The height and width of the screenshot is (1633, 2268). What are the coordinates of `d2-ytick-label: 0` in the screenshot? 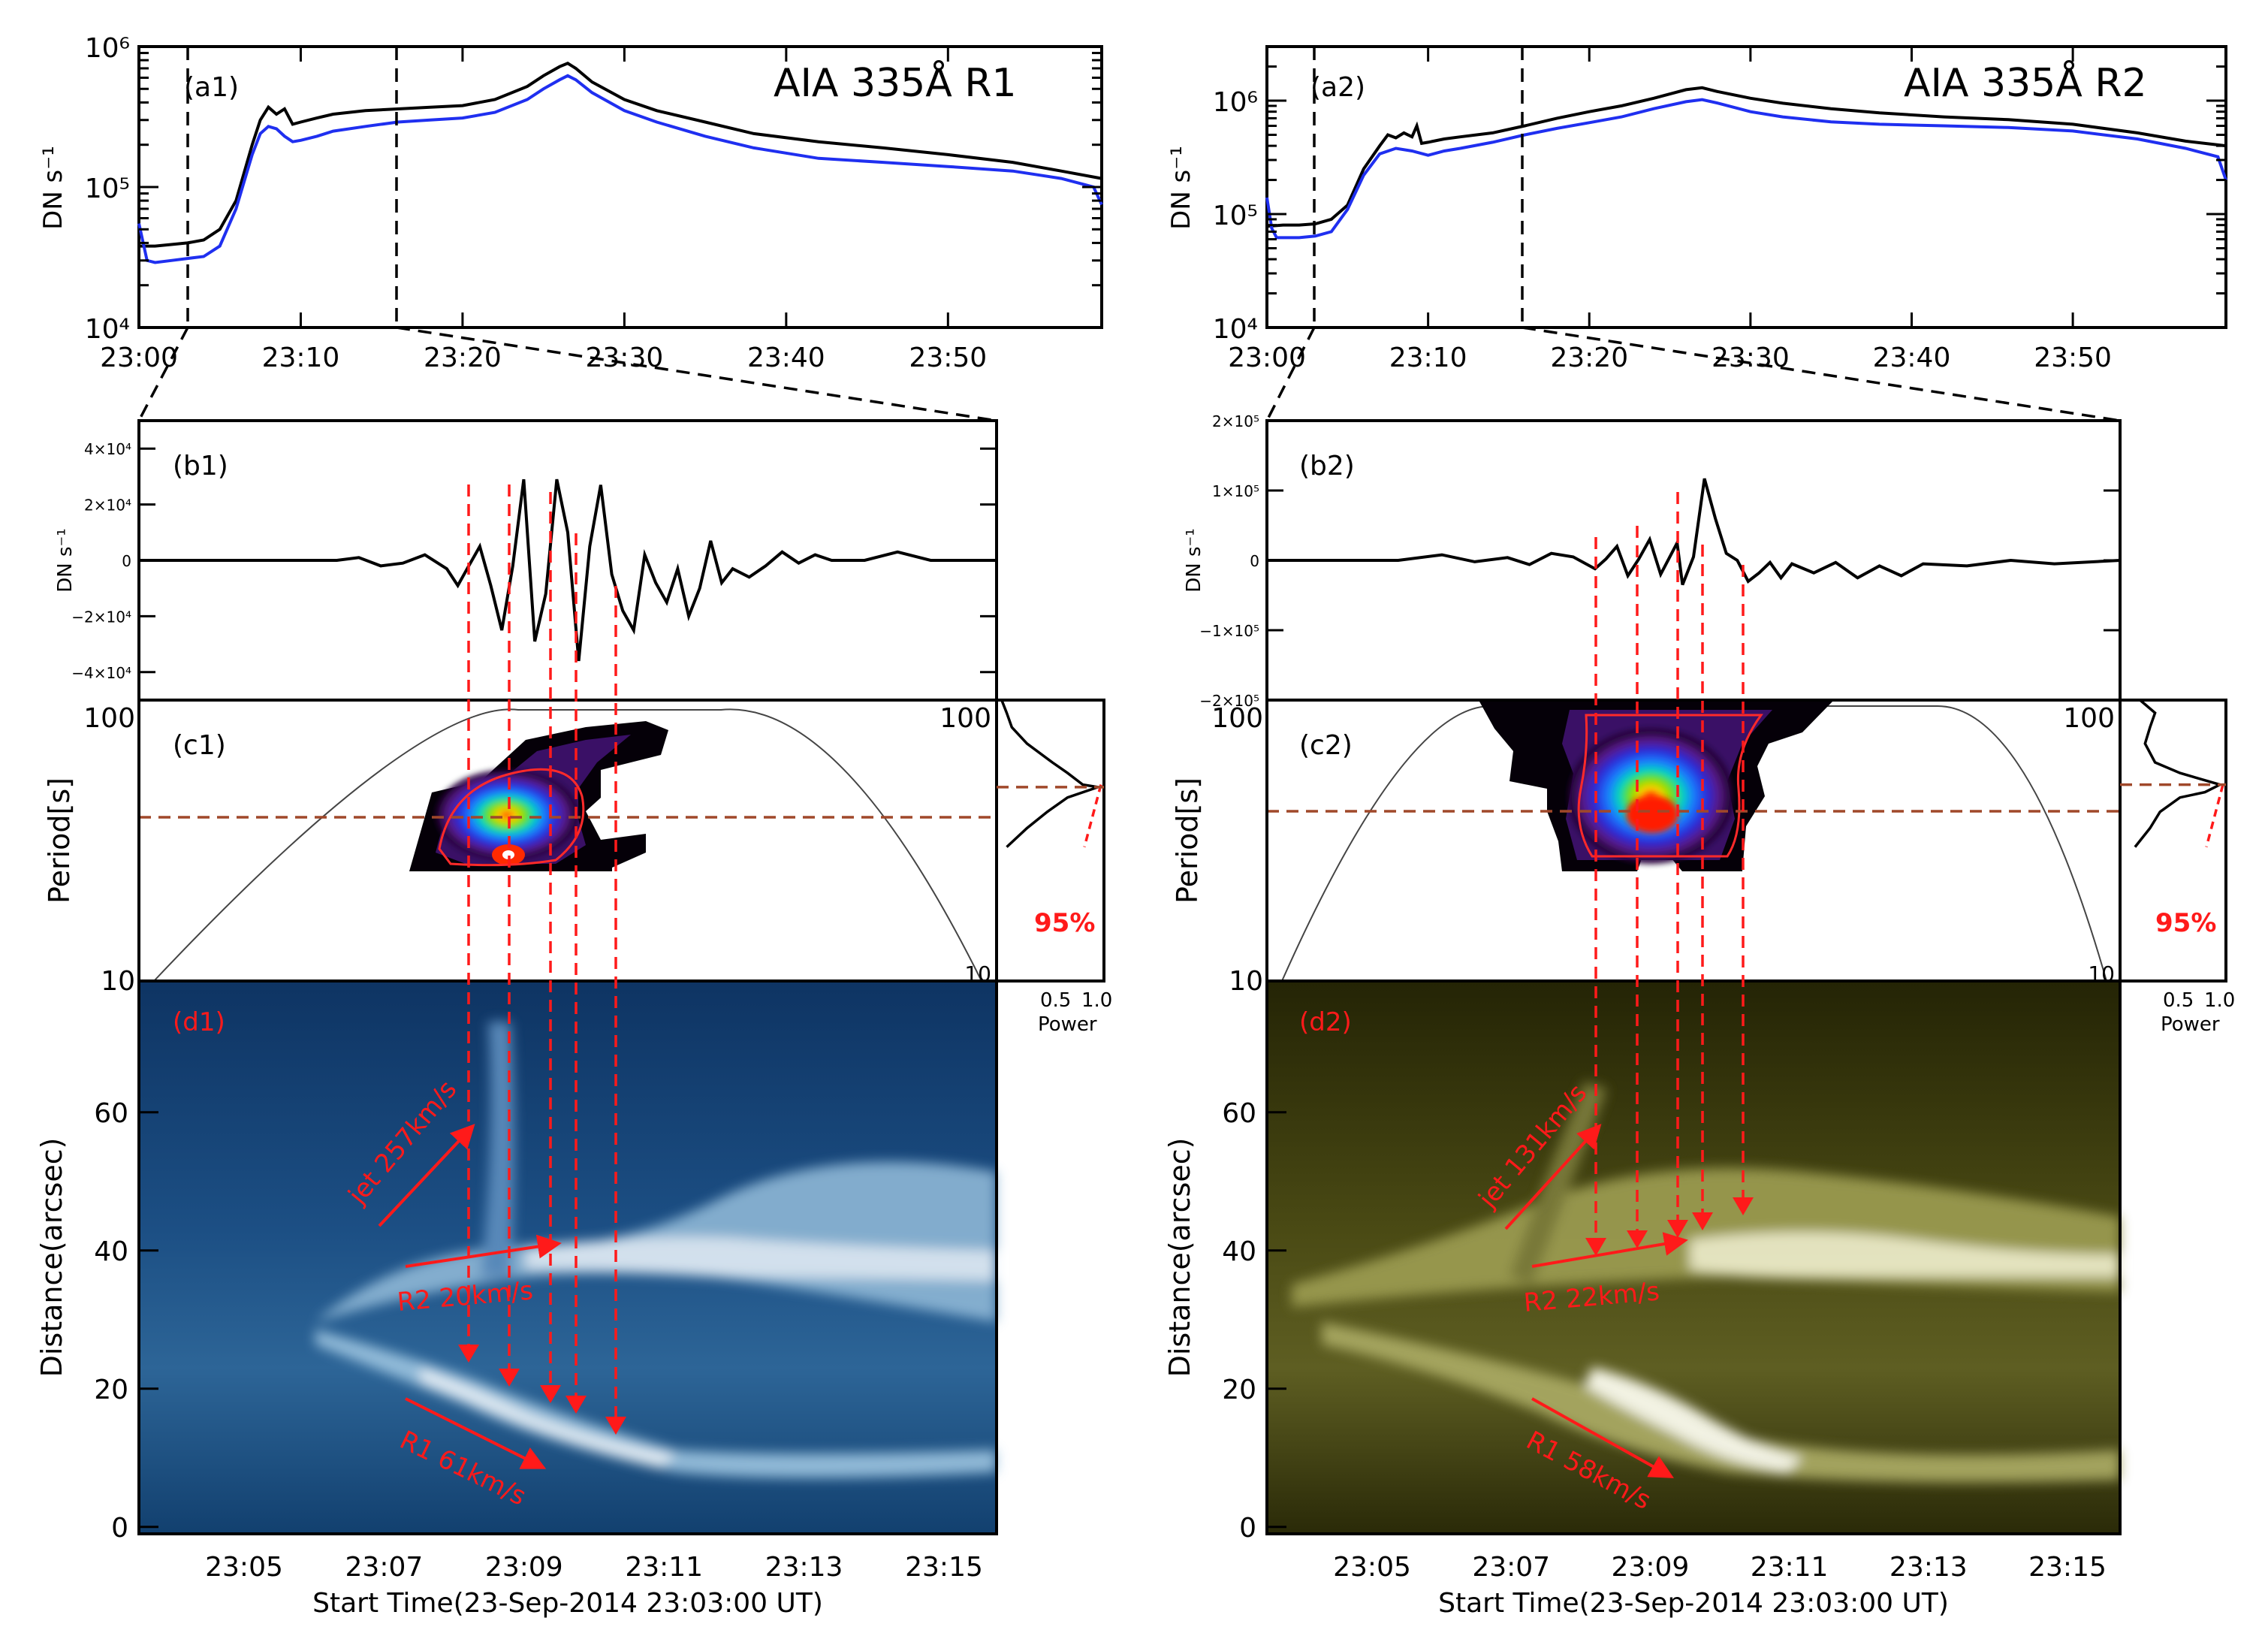 It's located at (1247, 1528).